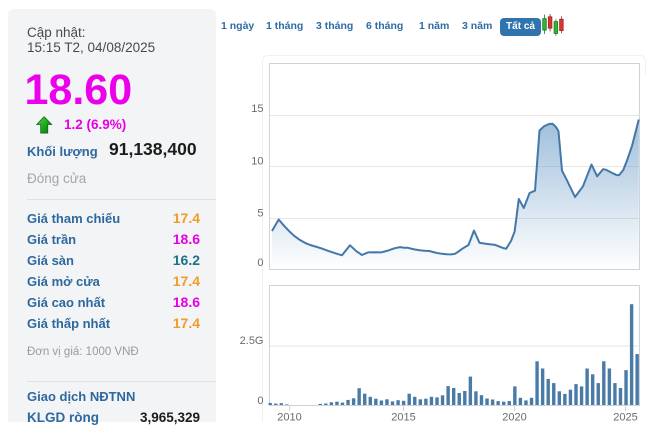 The width and height of the screenshot is (653, 425). I want to click on svg-text: 2010, so click(289, 417).